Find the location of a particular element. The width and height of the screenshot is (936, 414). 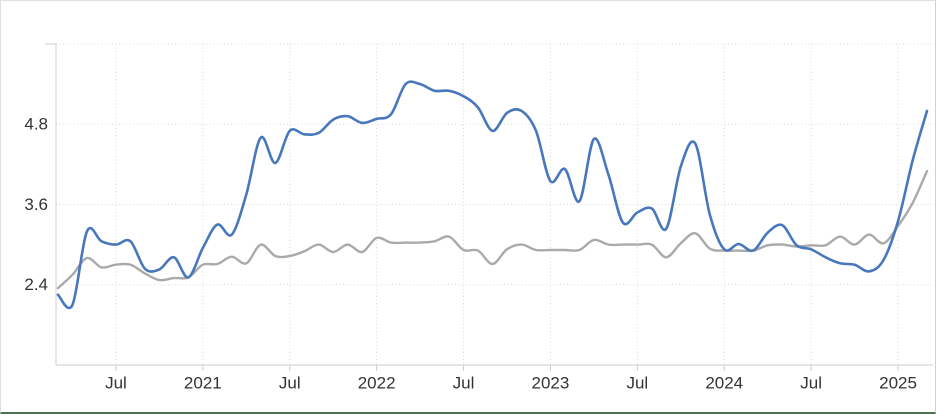

x-axis-label: 2021 is located at coordinates (203, 382).